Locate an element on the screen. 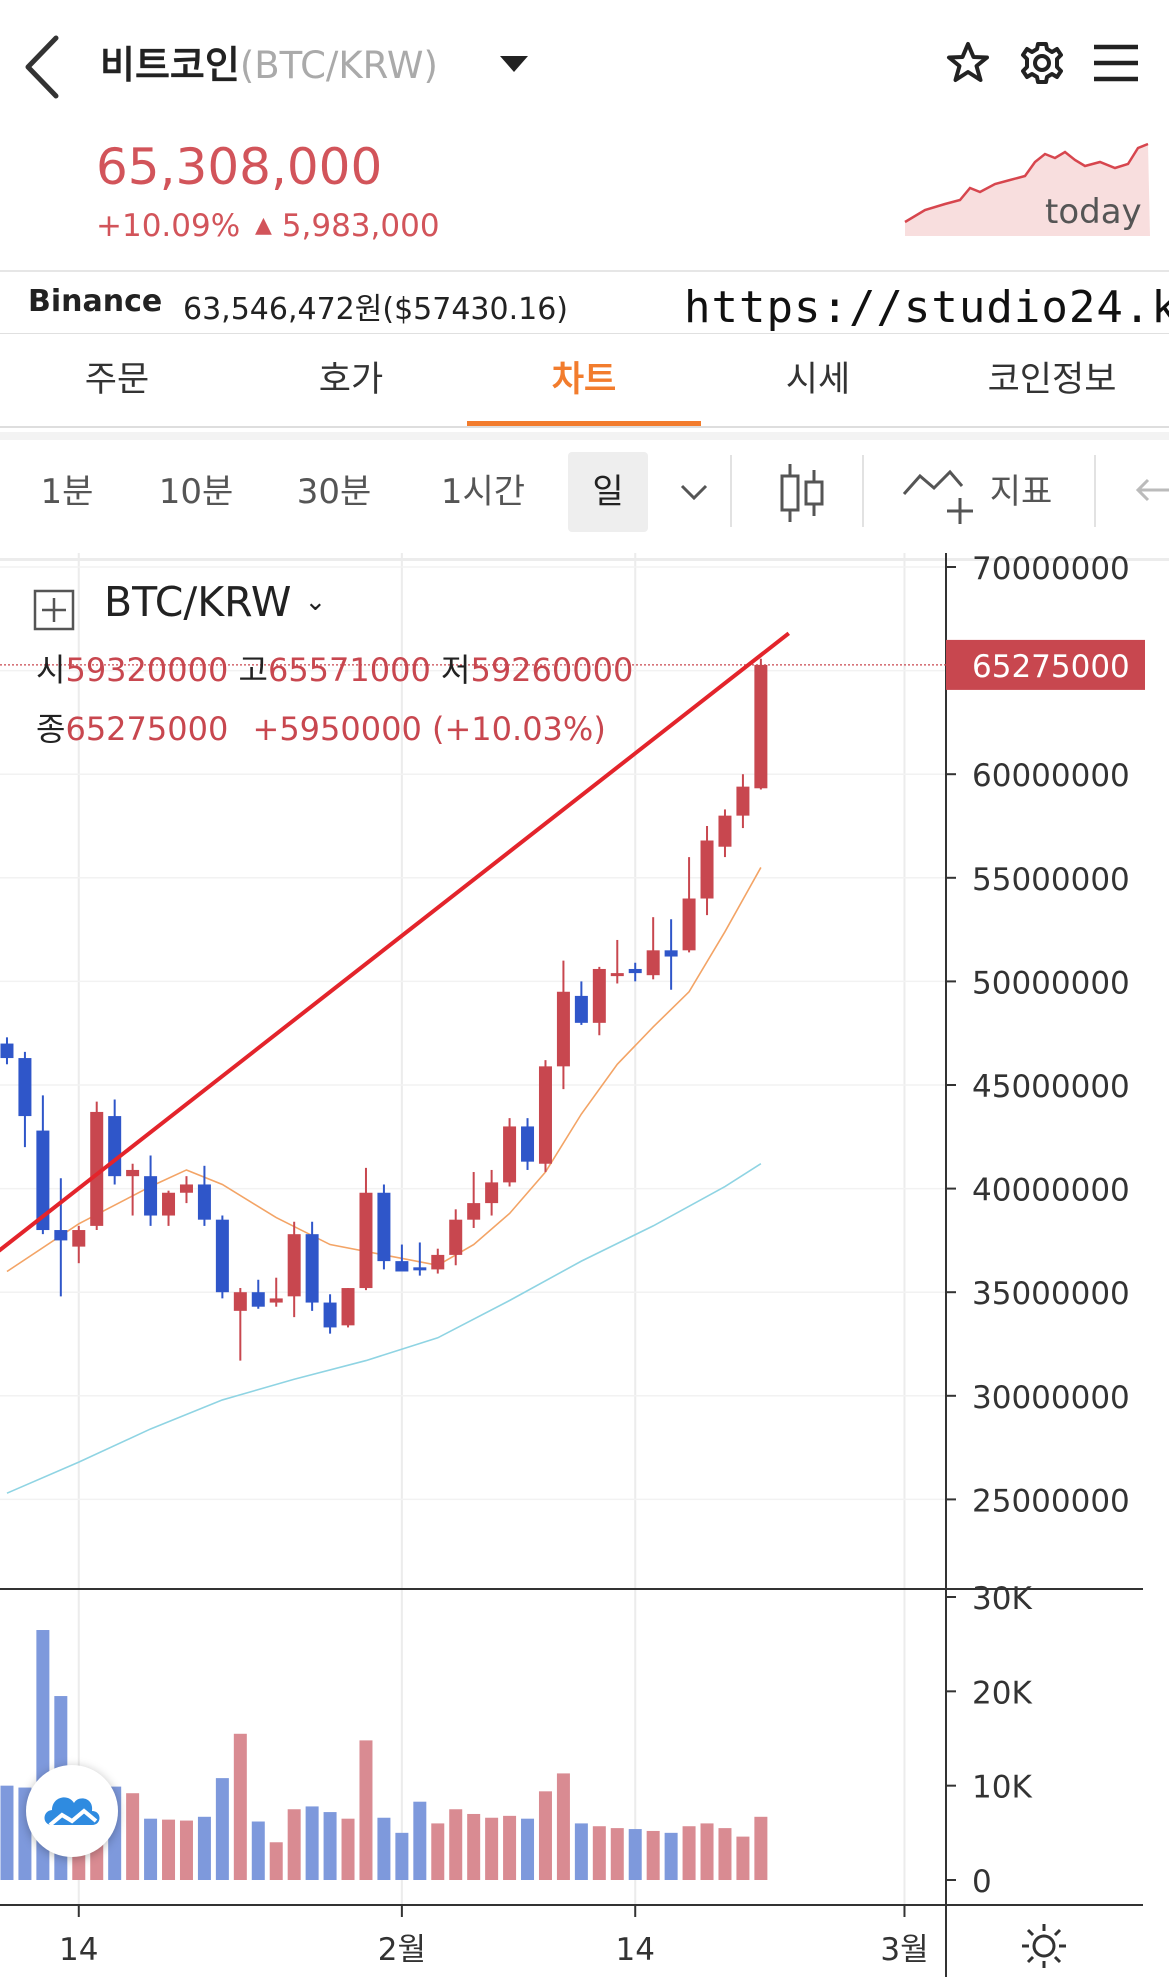 This screenshot has width=1169, height=1977. price-tick-label: 70000000 is located at coordinates (1051, 570).